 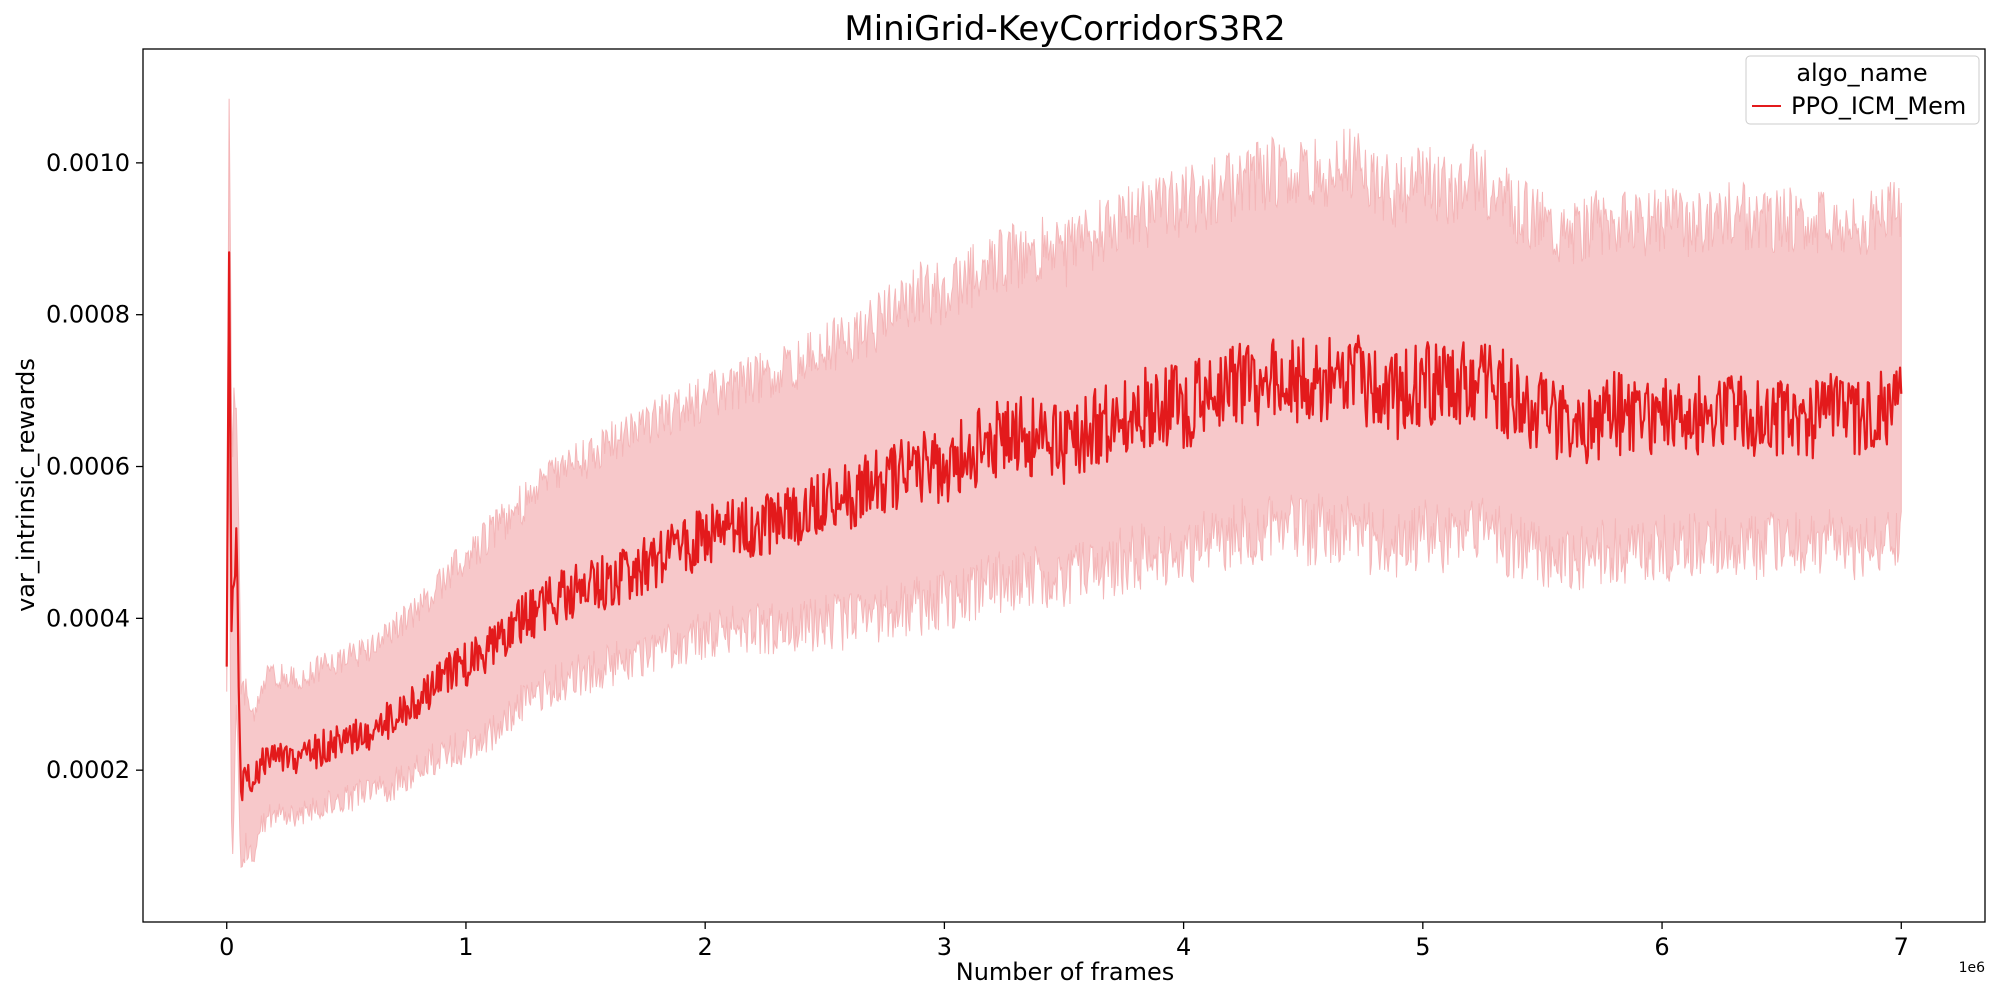 I want to click on legend: algo_name PPO_ICM_Mem, so click(x=1862, y=90).